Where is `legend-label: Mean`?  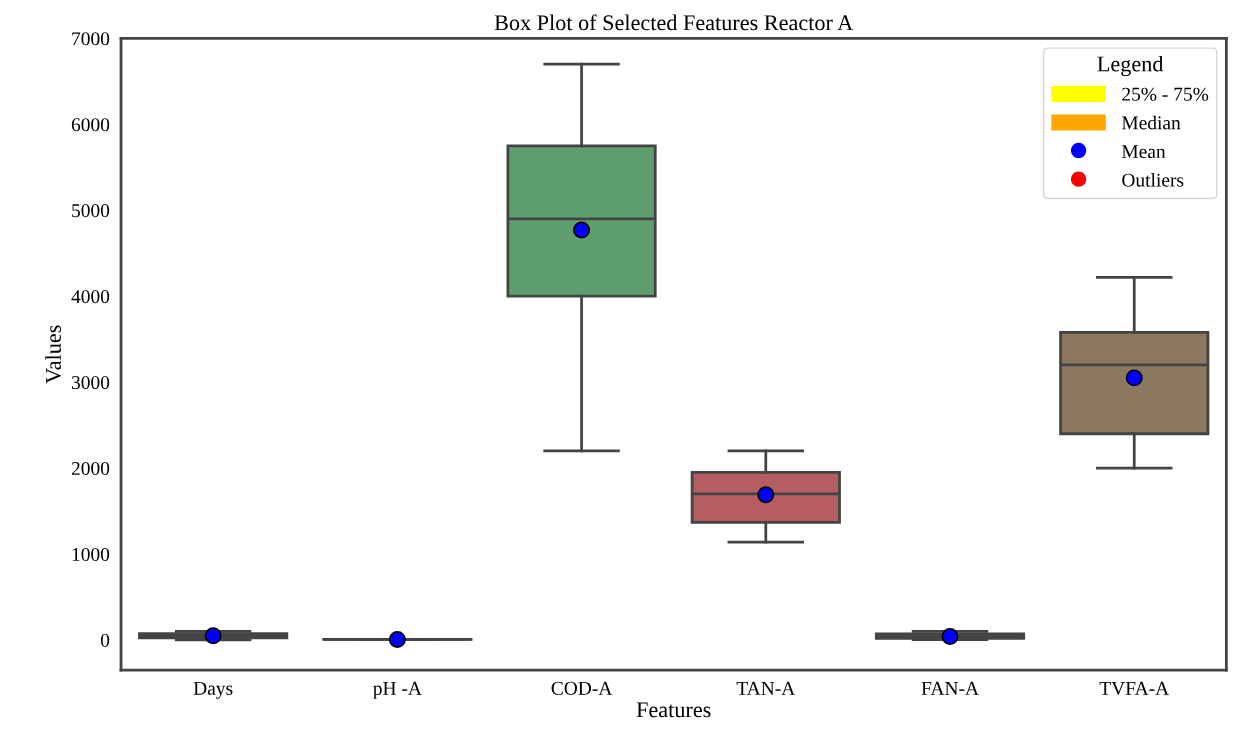
legend-label: Mean is located at coordinates (1143, 152).